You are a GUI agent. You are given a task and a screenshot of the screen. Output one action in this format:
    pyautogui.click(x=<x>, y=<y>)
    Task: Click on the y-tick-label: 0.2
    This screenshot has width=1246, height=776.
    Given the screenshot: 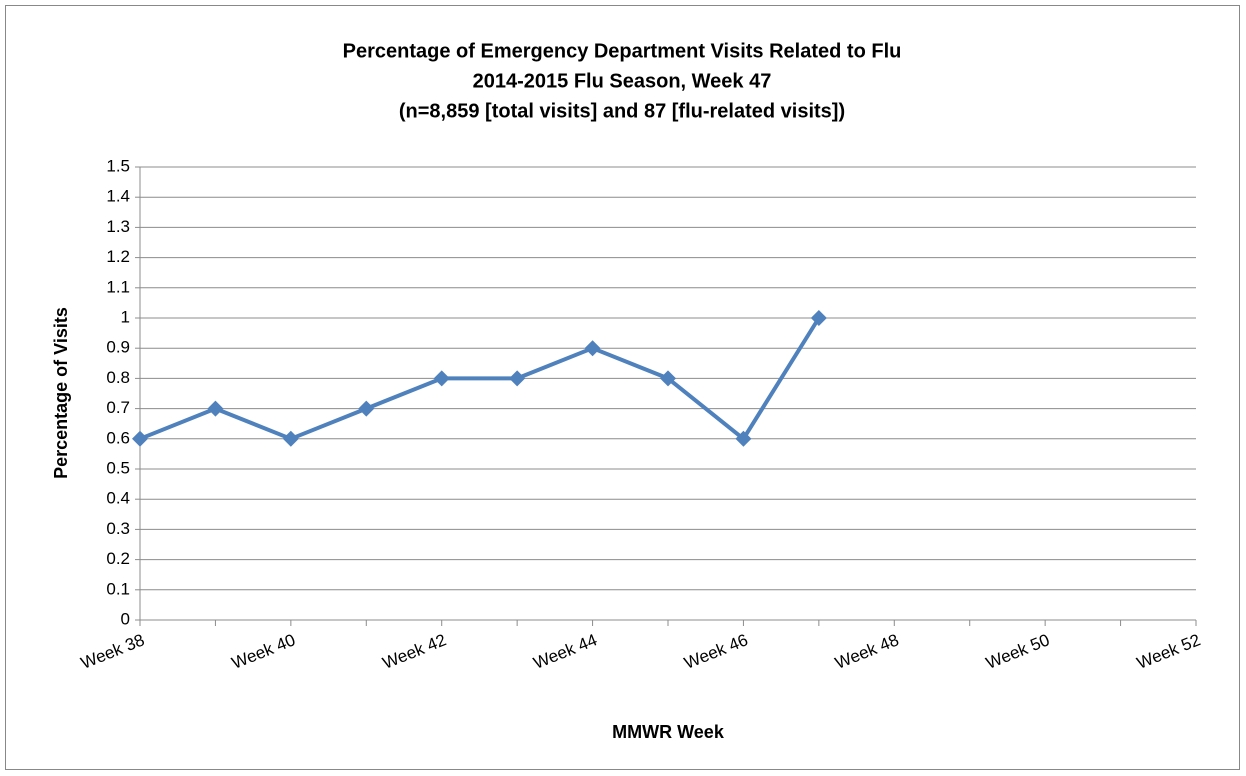 What is the action you would take?
    pyautogui.click(x=118, y=558)
    